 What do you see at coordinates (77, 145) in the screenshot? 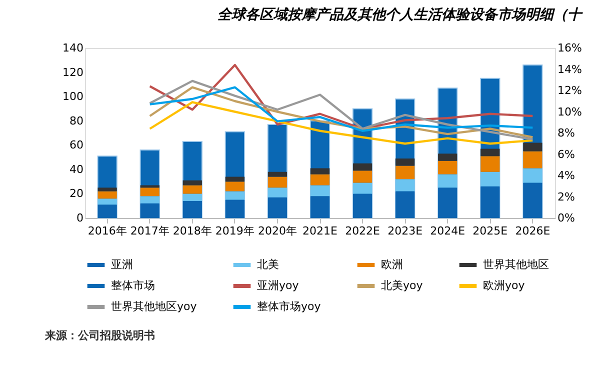
I see `y-tick-label: 60` at bounding box center [77, 145].